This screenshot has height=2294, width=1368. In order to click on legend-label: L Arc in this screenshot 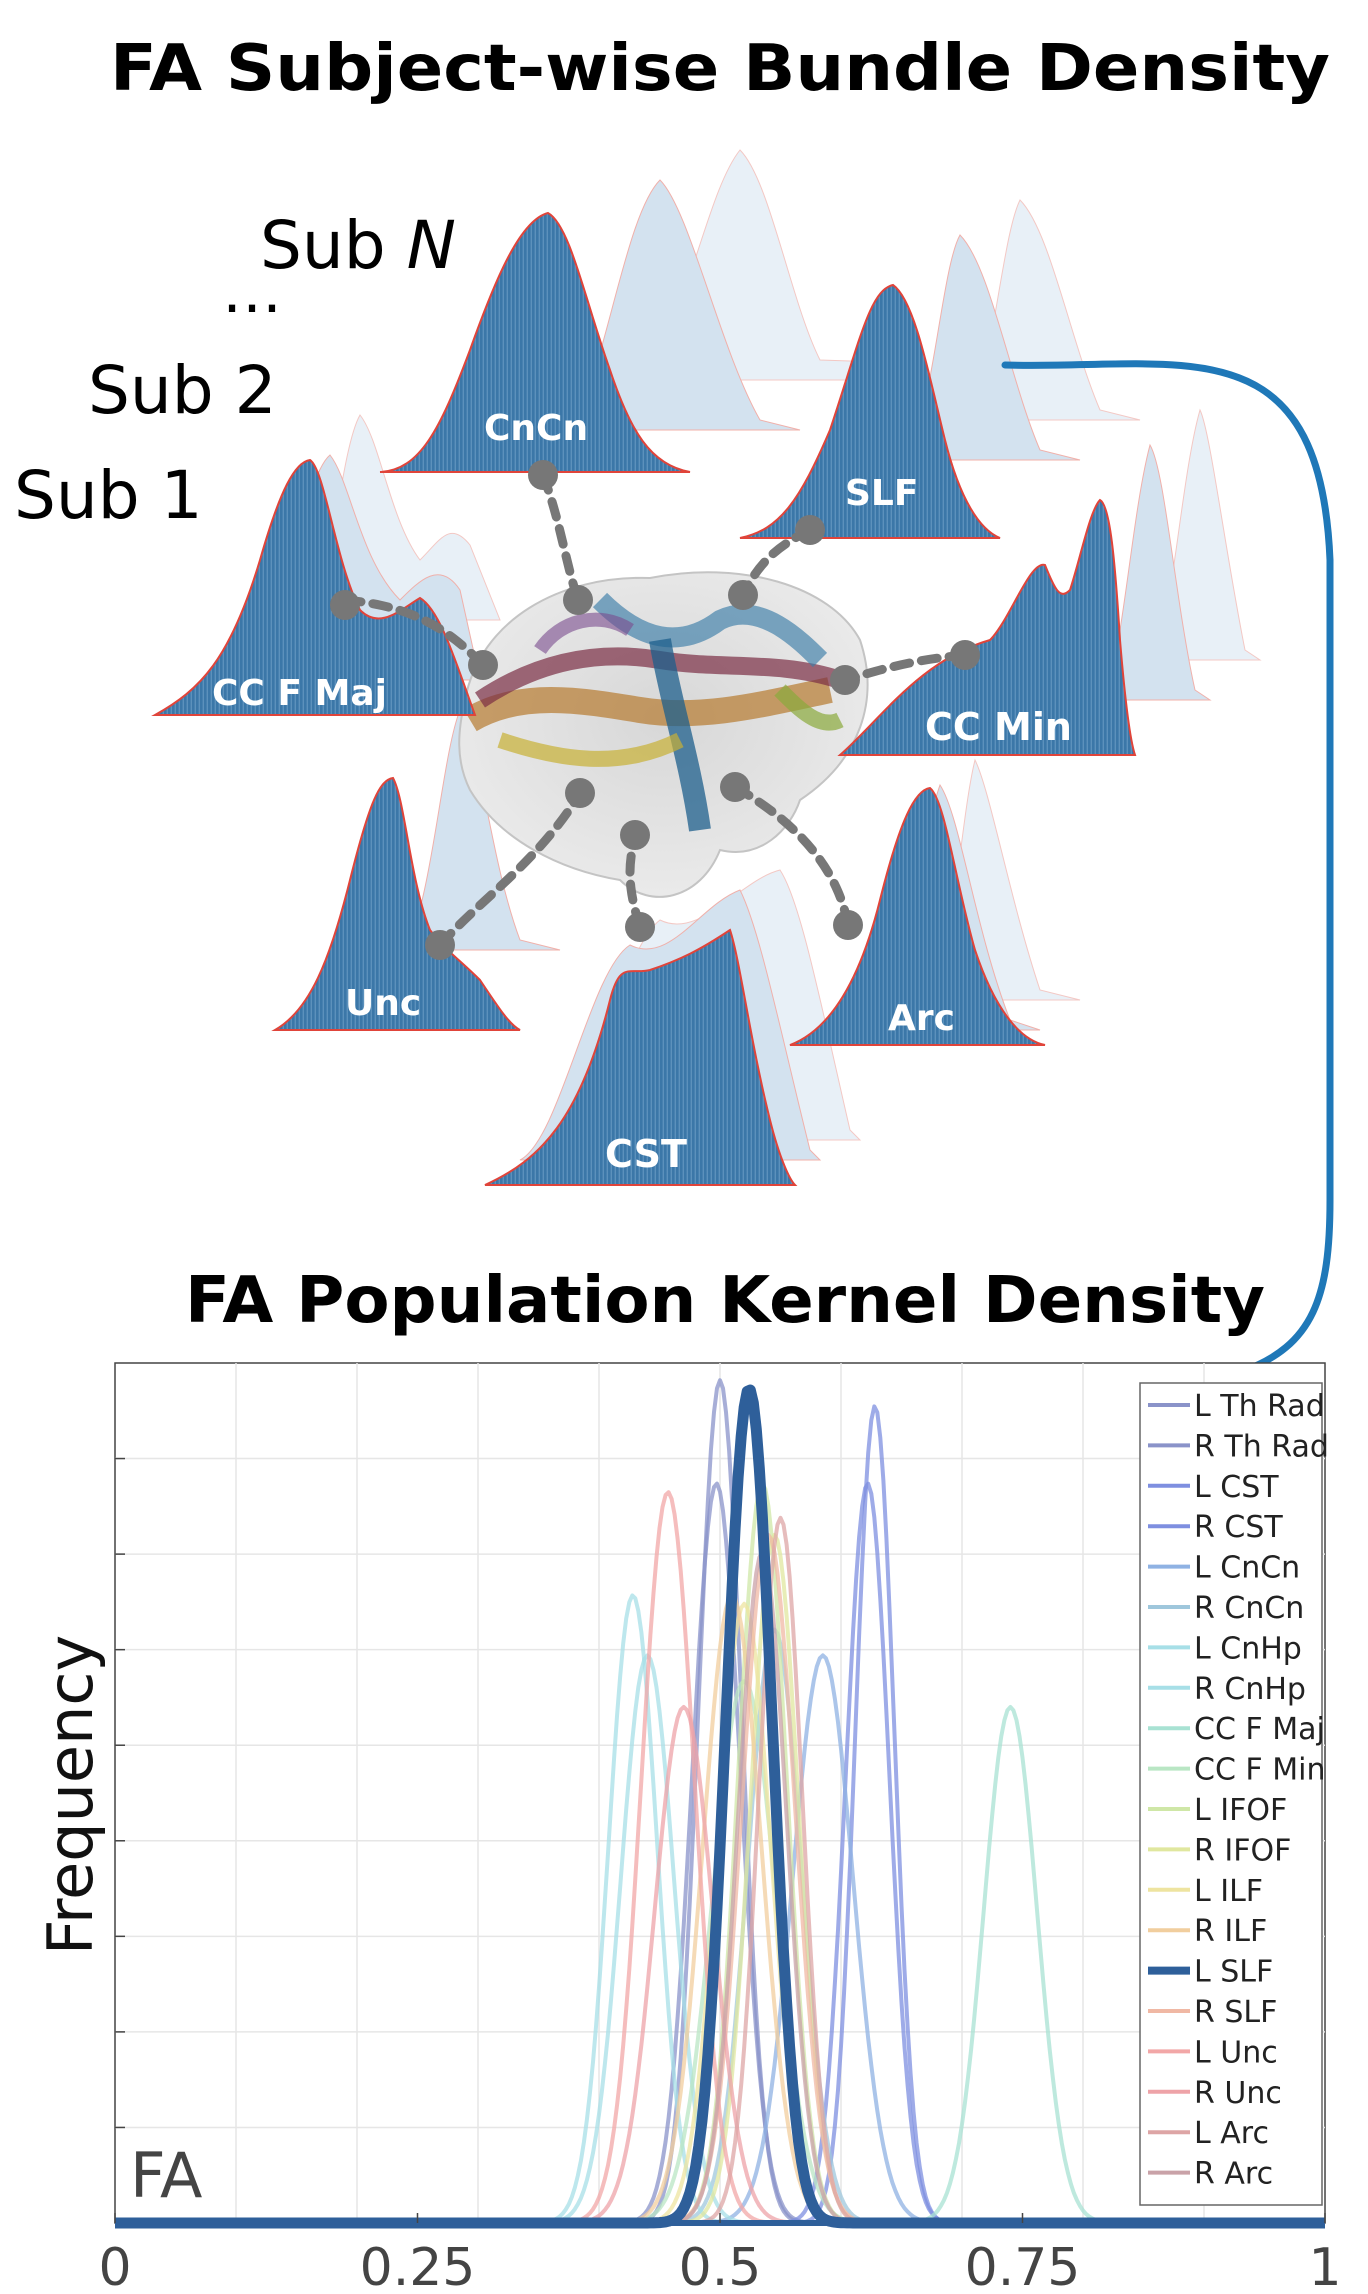, I will do `click(1231, 2133)`.